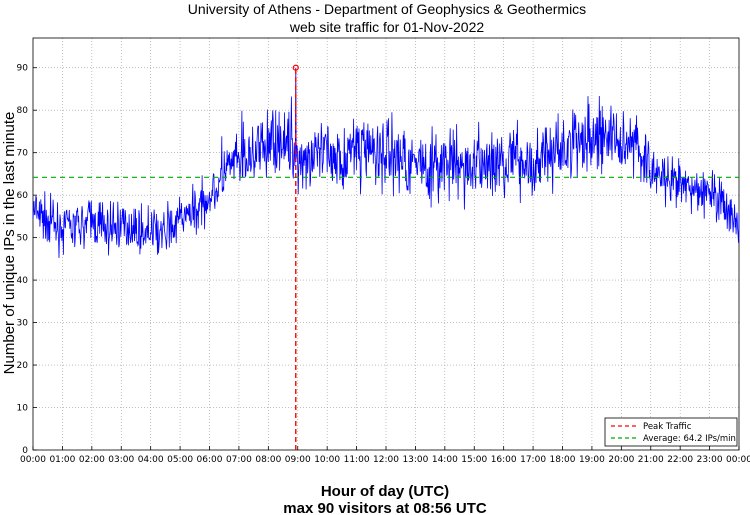 The image size is (750, 515). What do you see at coordinates (386, 27) in the screenshot?
I see `chart-subtitle: web site traffic for 01-Nov-2022` at bounding box center [386, 27].